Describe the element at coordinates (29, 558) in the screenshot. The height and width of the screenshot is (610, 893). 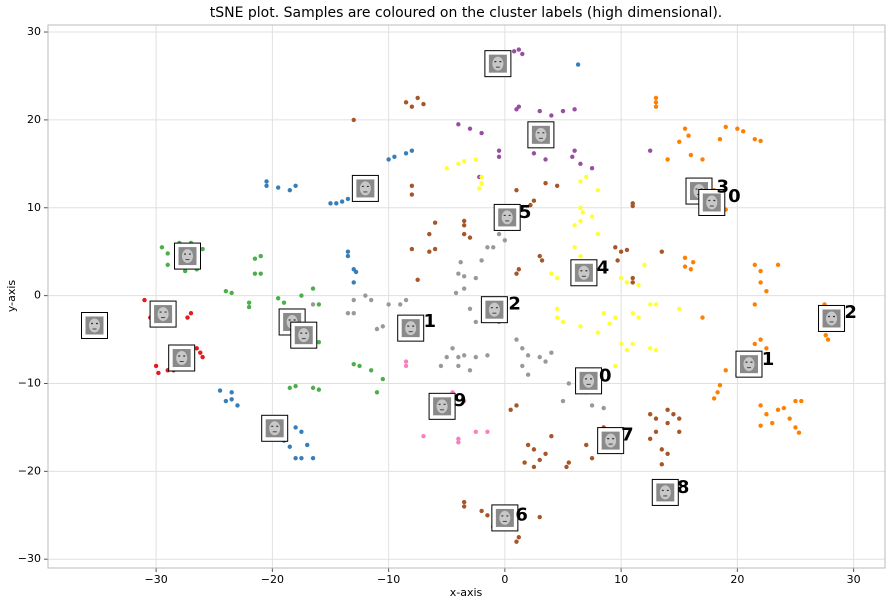
I see `y-tick-label: −30` at that location.